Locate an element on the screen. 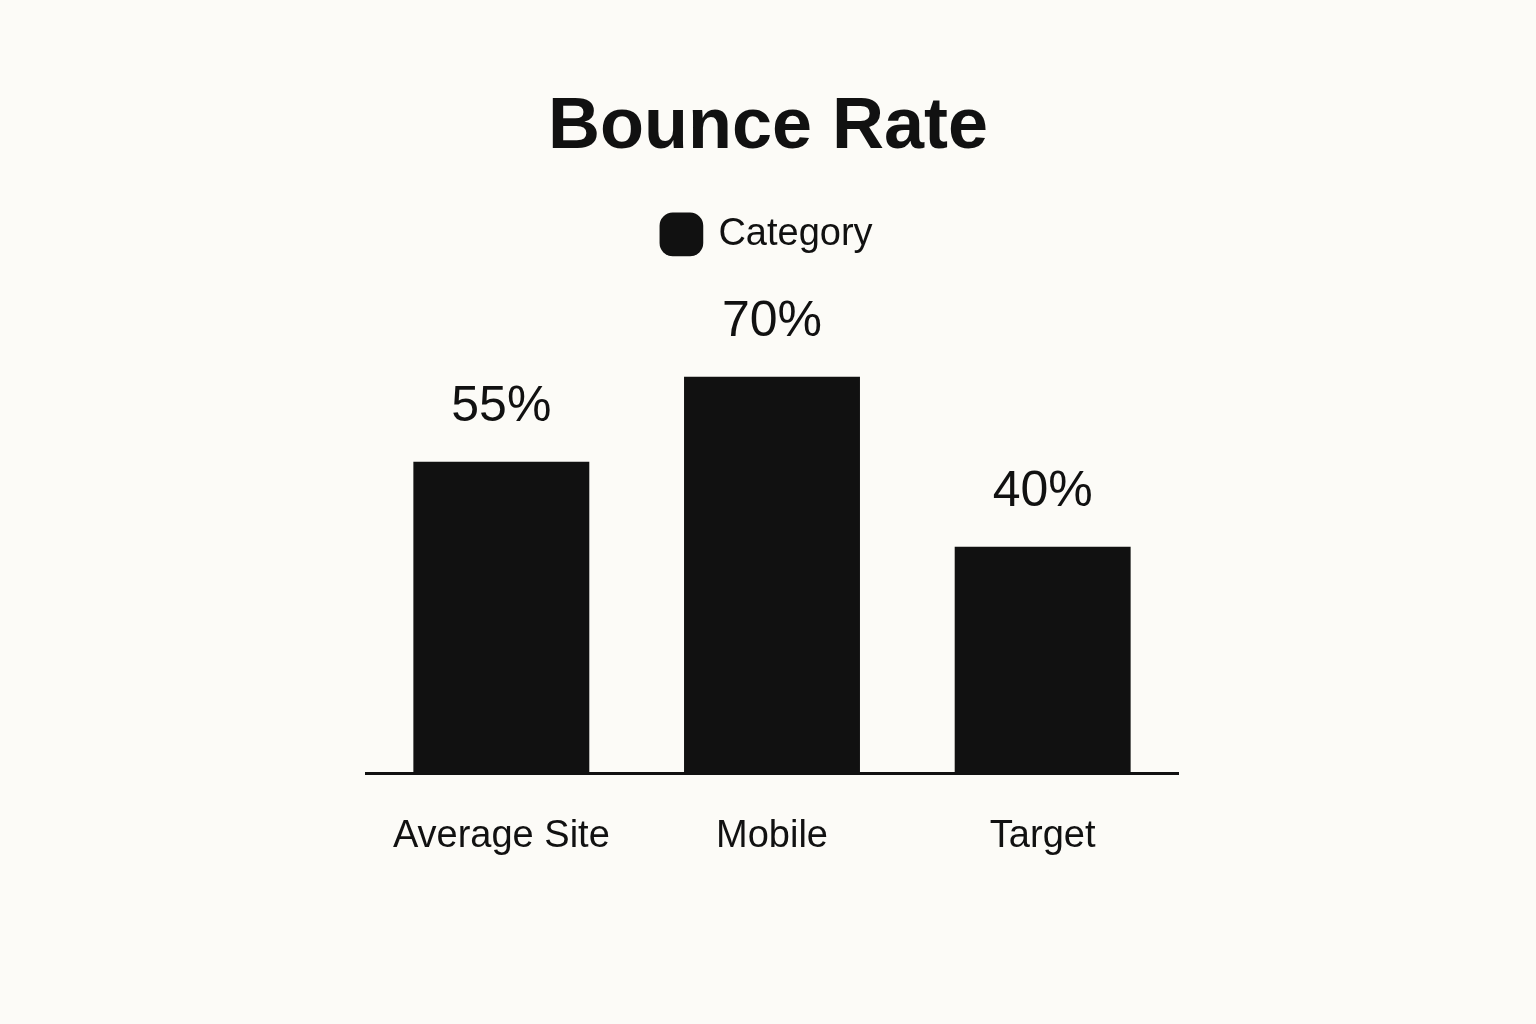 Image resolution: width=1536 pixels, height=1024 pixels. chart-title: Bounce Rate is located at coordinates (768, 123).